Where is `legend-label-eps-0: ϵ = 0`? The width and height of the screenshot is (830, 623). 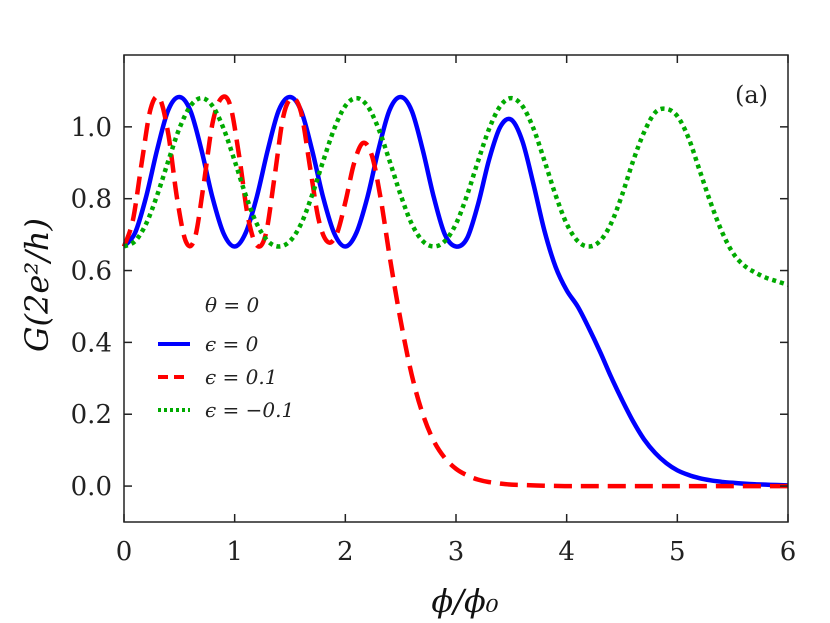 legend-label-eps-0: ϵ = 0 is located at coordinates (232, 344).